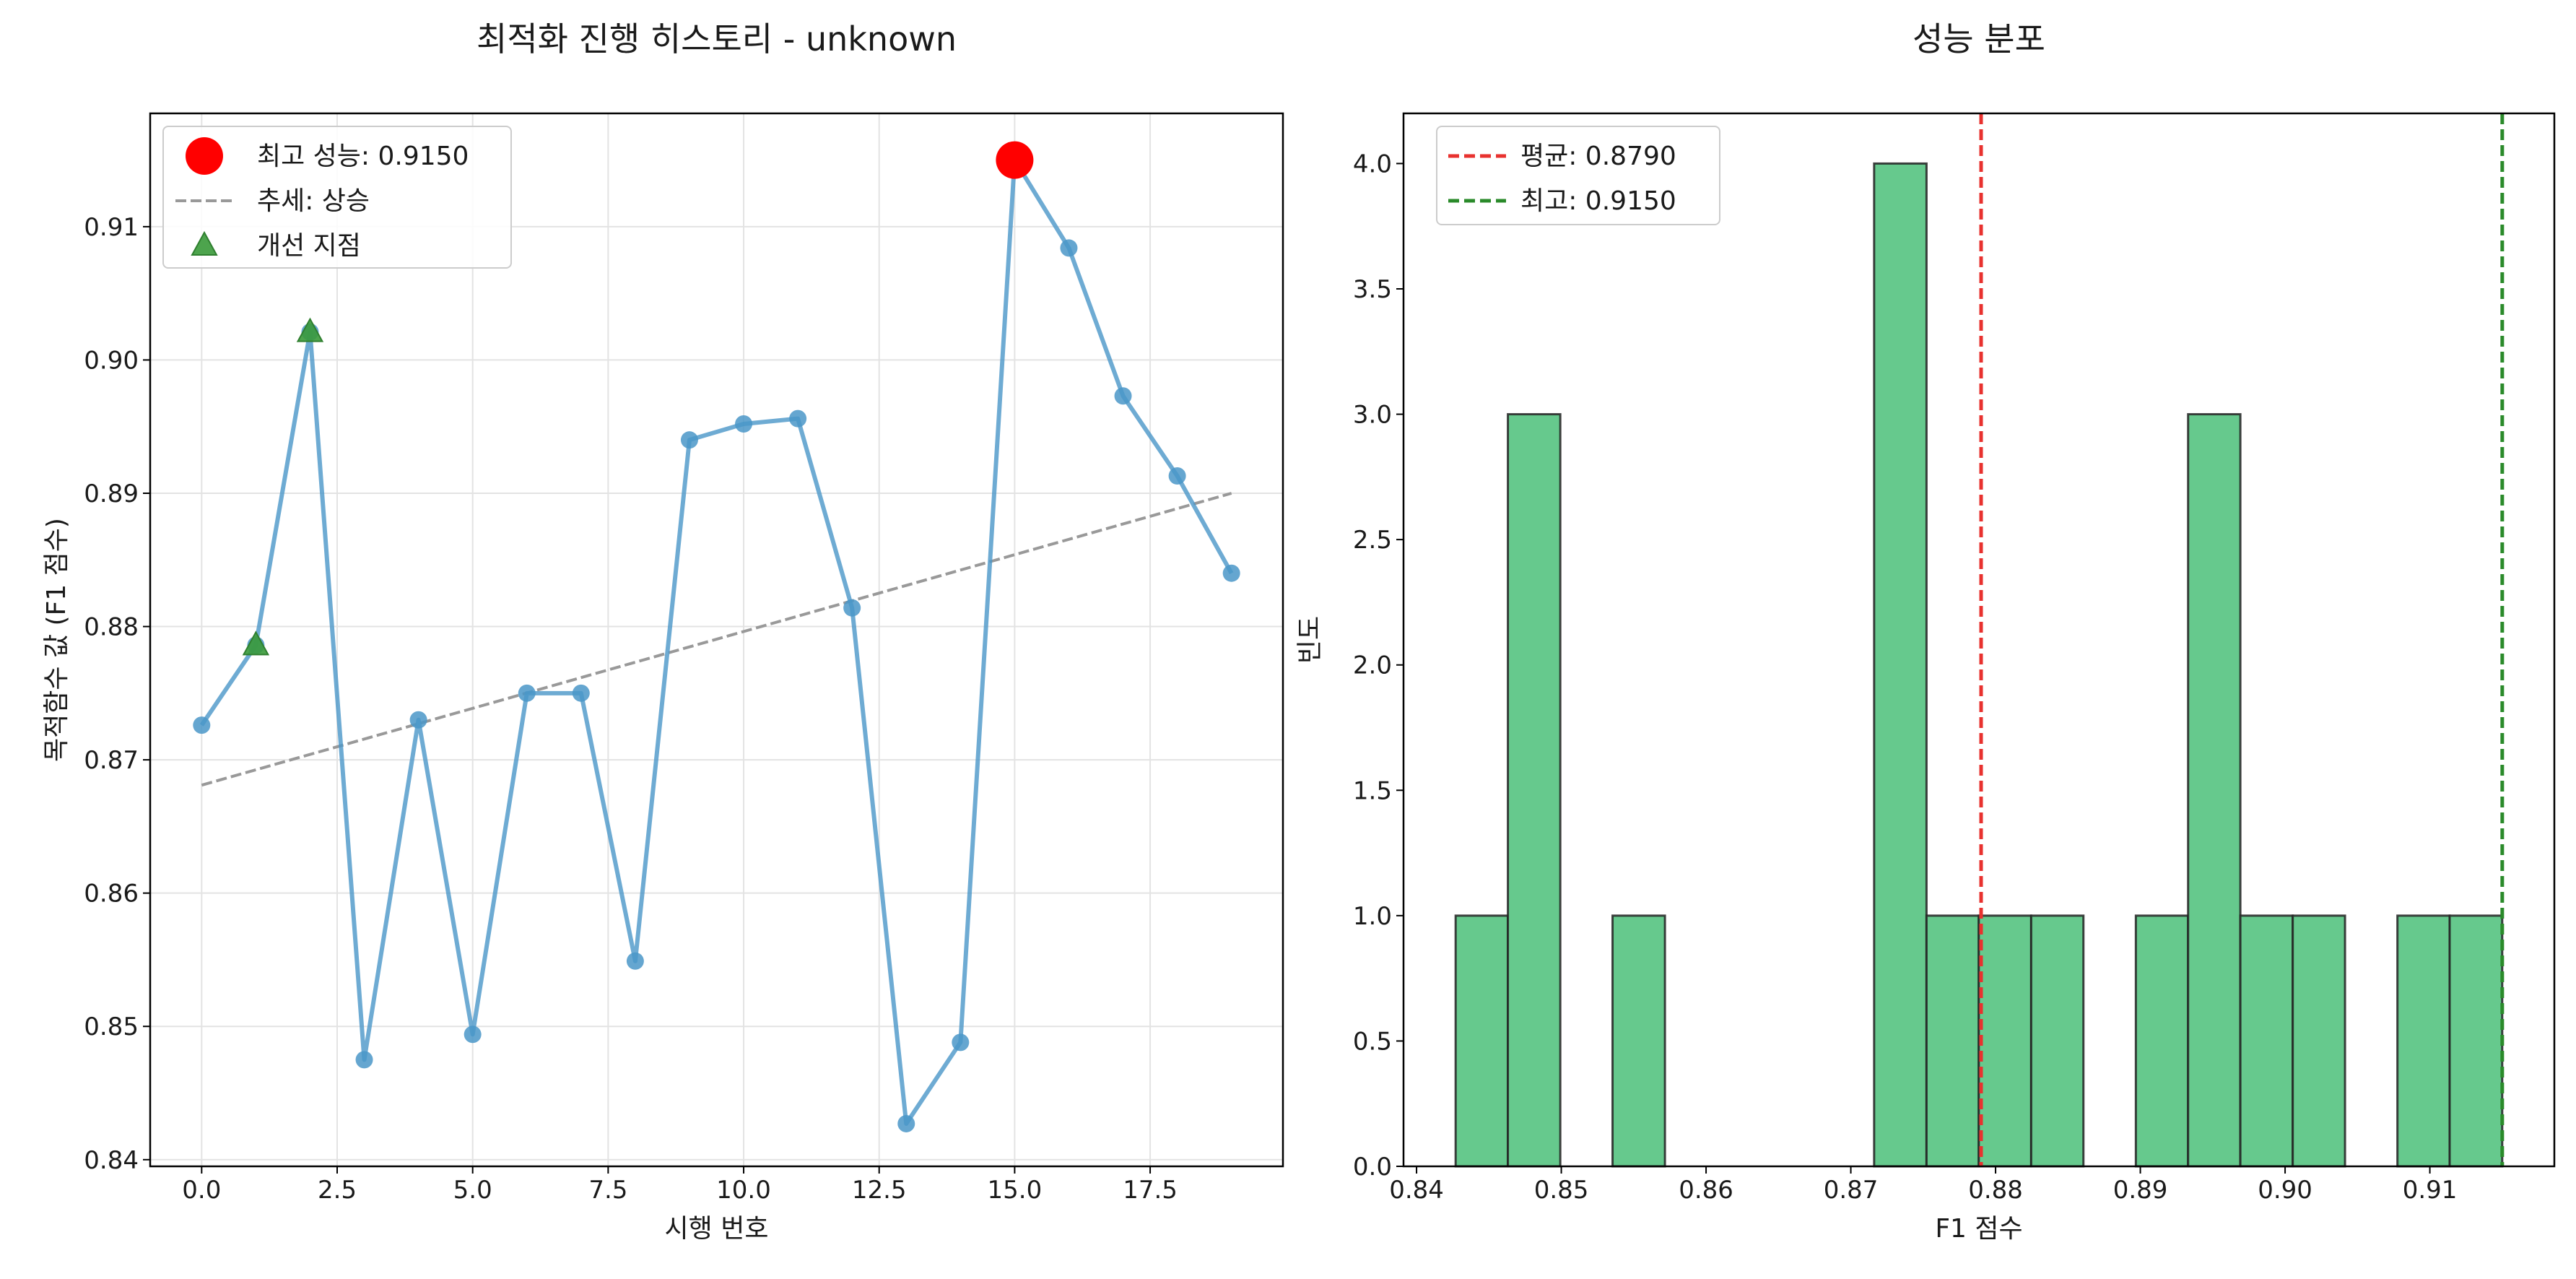 The width and height of the screenshot is (2576, 1279). What do you see at coordinates (1372, 415) in the screenshot?
I see `y-tick-label: 3.0` at bounding box center [1372, 415].